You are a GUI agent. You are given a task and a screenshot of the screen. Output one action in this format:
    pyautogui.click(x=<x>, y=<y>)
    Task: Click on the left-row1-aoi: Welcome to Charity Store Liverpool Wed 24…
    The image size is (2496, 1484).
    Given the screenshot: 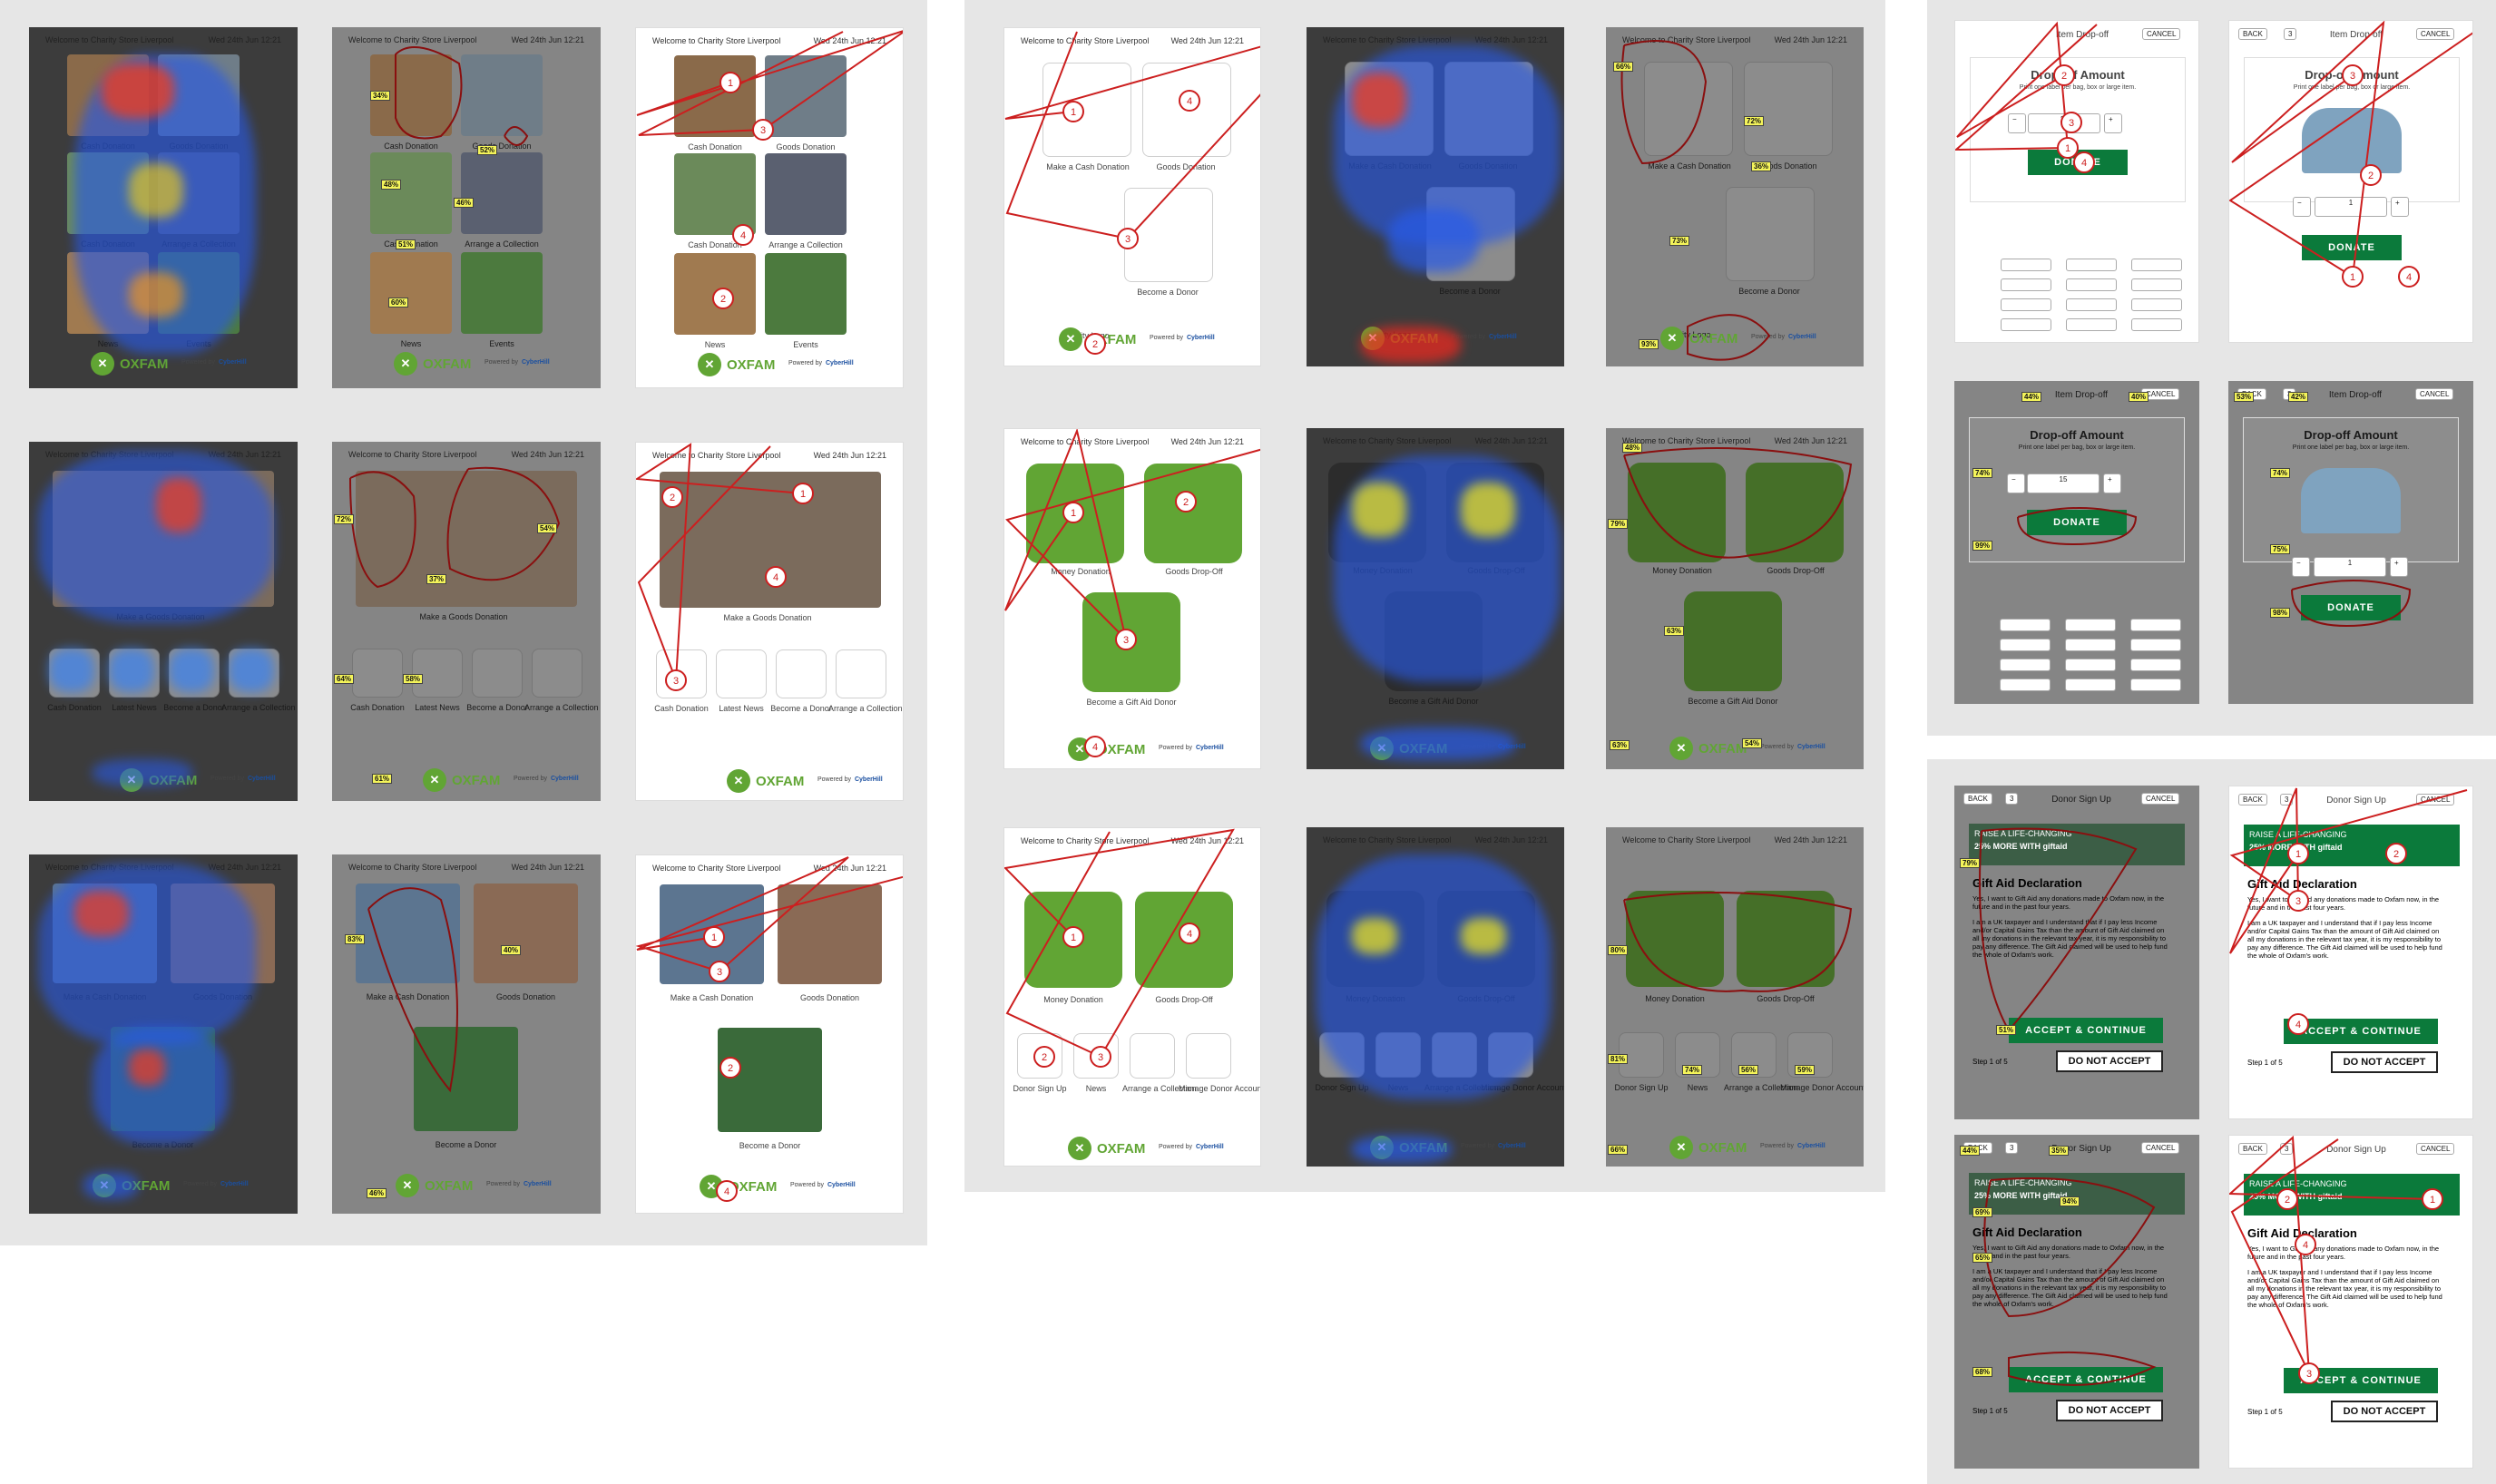 What is the action you would take?
    pyautogui.click(x=466, y=207)
    